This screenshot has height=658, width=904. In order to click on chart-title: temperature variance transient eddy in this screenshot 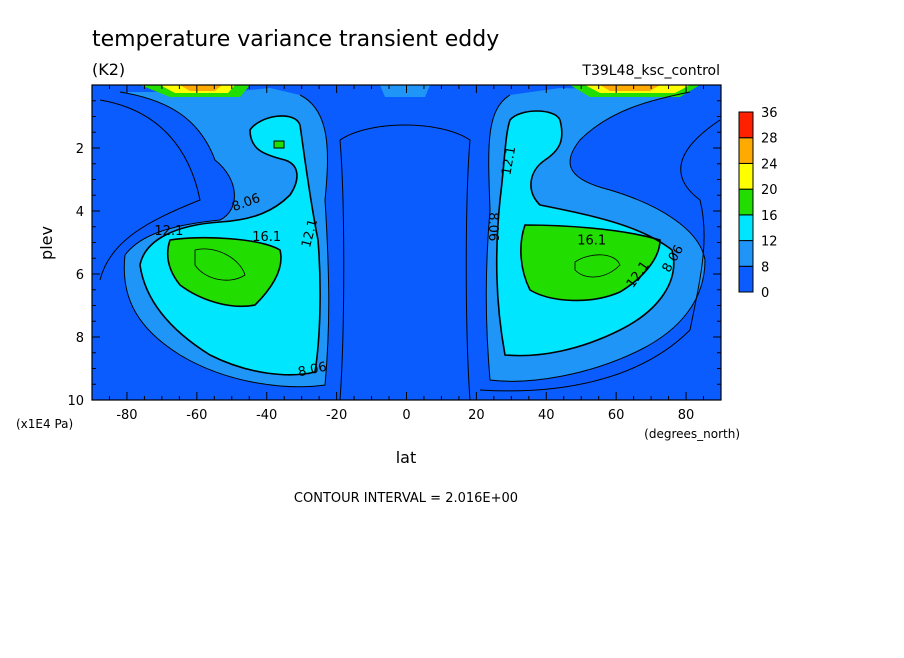, I will do `click(295, 39)`.